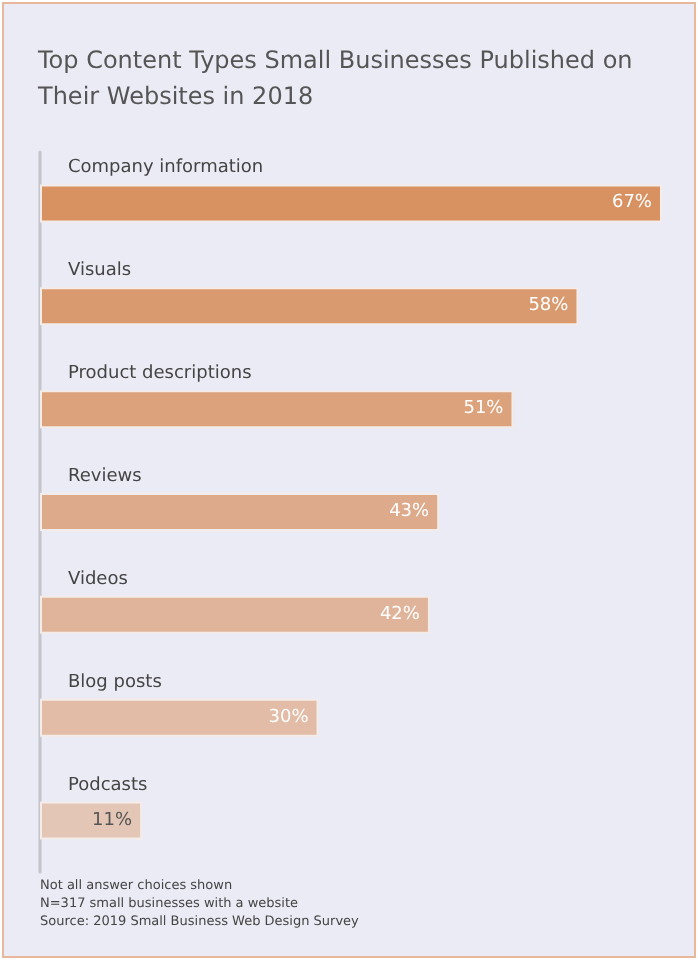  What do you see at coordinates (632, 203) in the screenshot?
I see `data-label: 67%` at bounding box center [632, 203].